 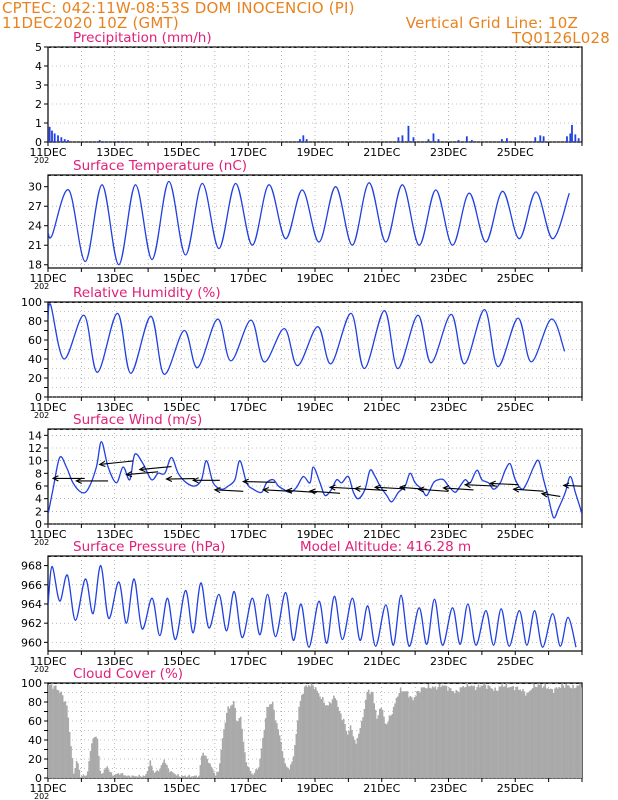 I want to click on year-stub-label: 202, so click(x=41, y=160).